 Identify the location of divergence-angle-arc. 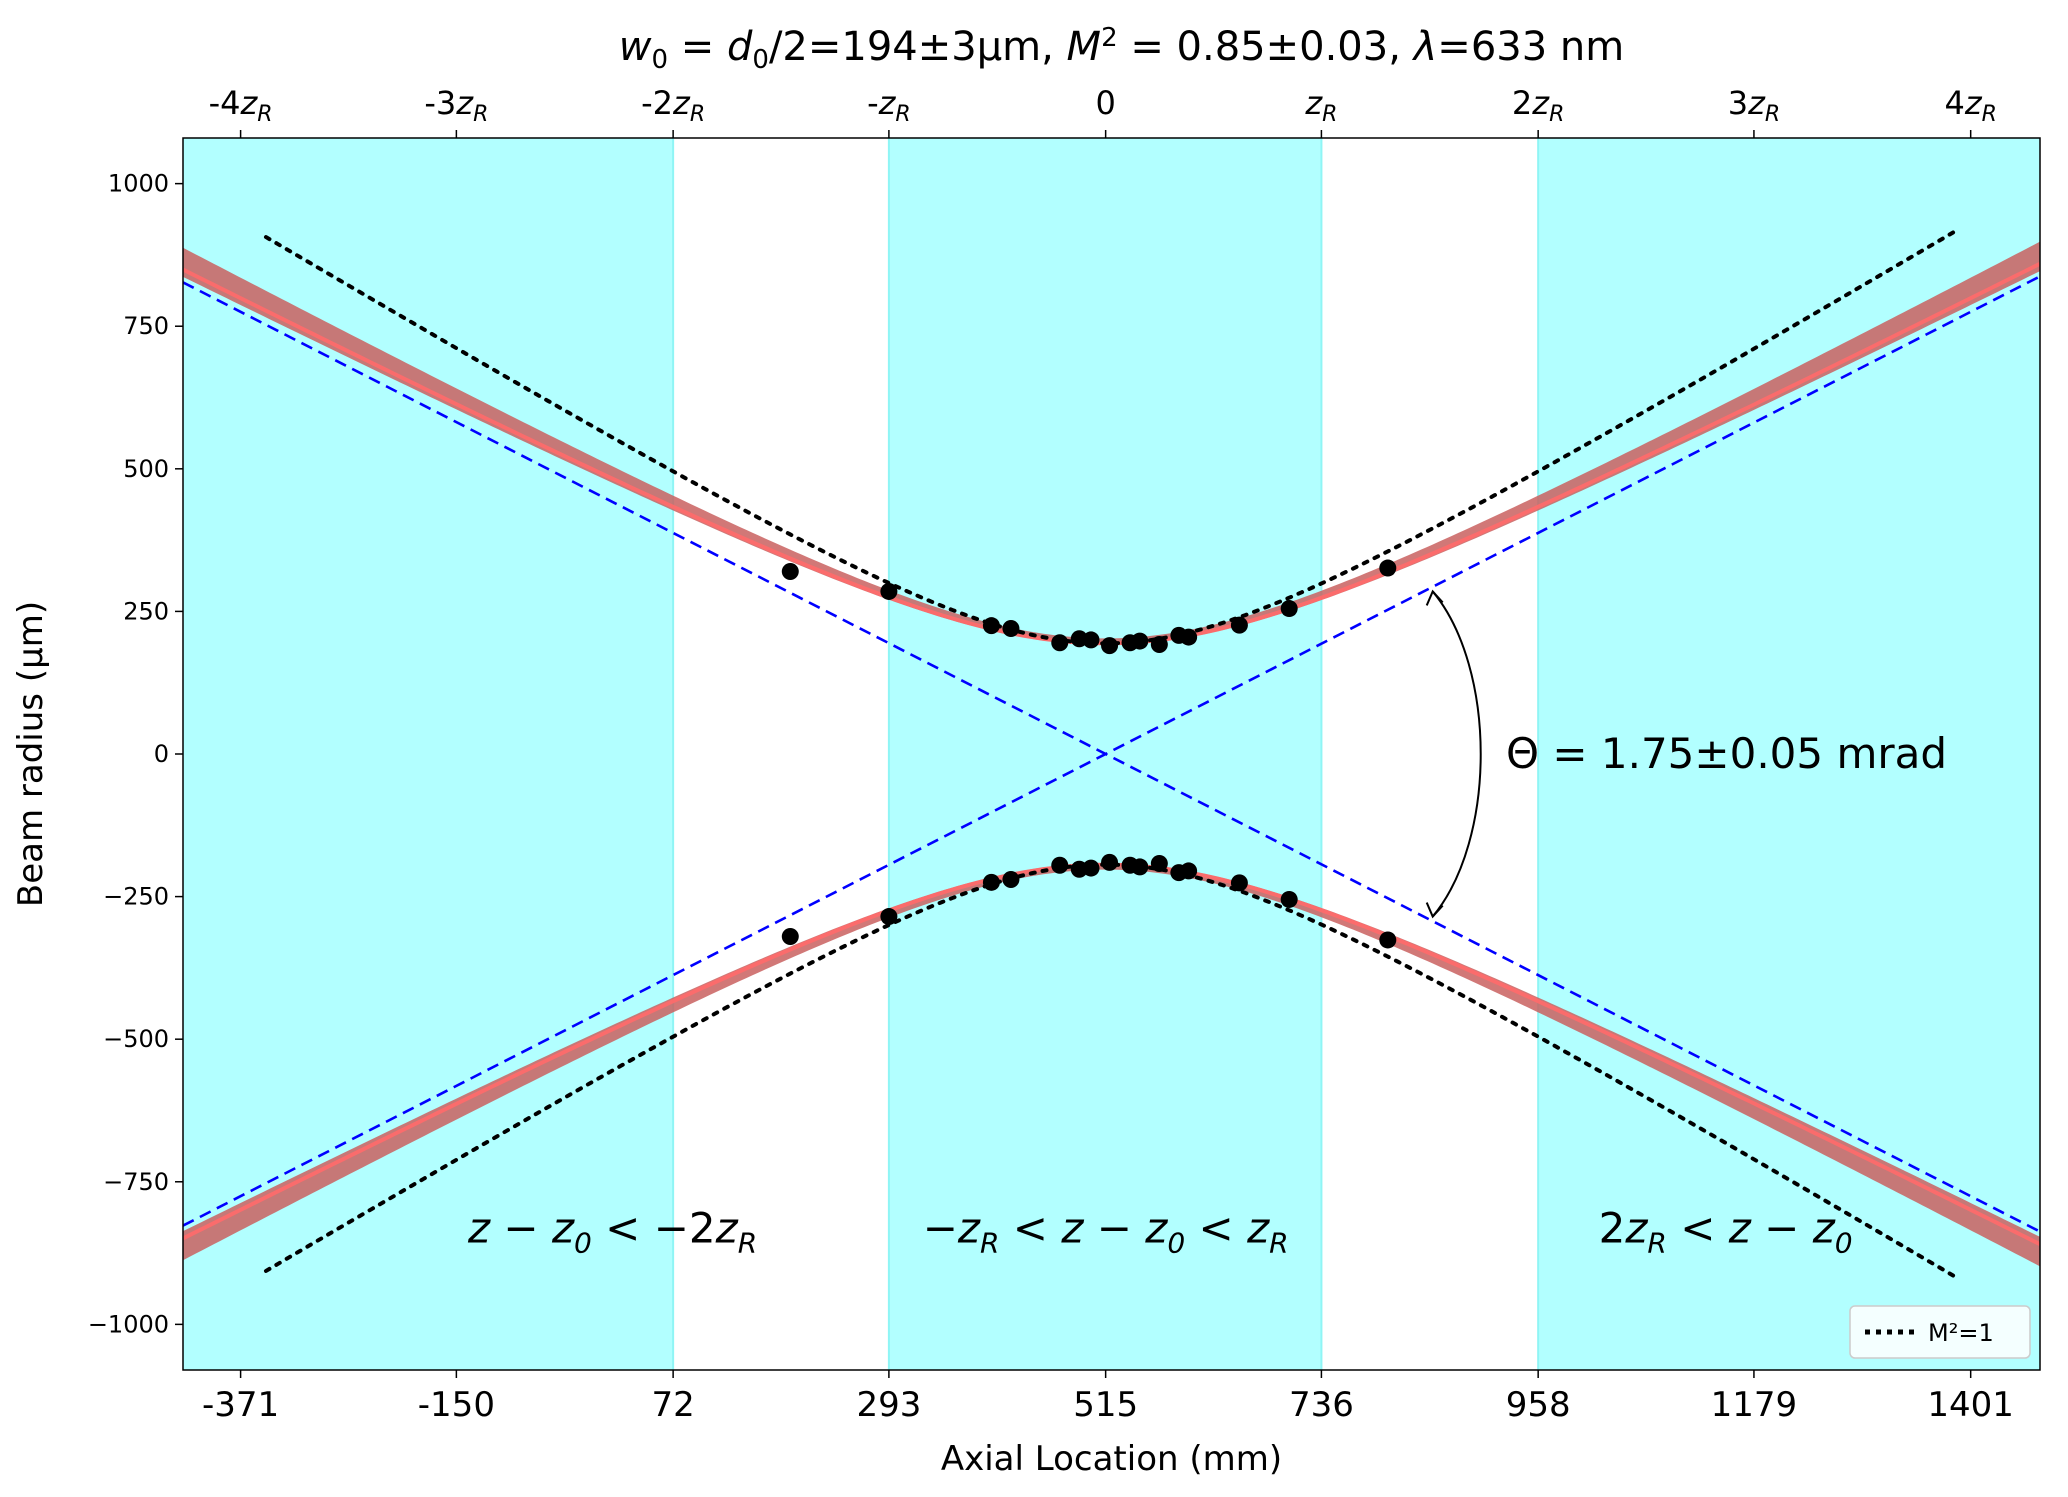
(1456, 754).